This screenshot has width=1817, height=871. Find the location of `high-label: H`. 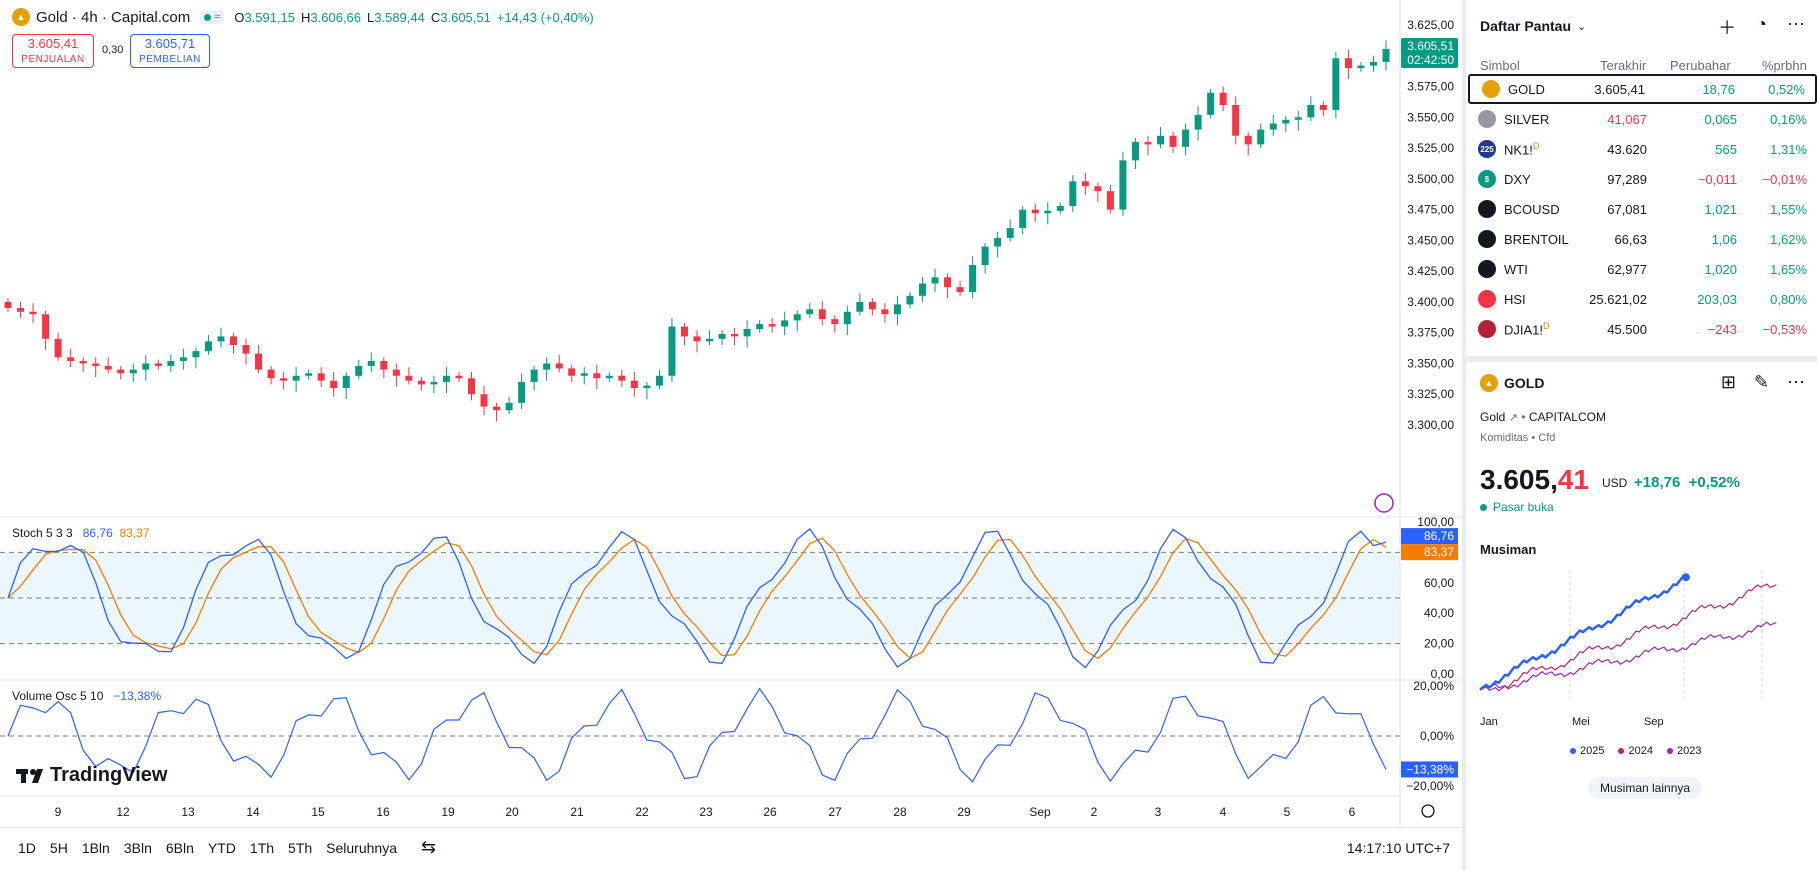

high-label: H is located at coordinates (306, 17).